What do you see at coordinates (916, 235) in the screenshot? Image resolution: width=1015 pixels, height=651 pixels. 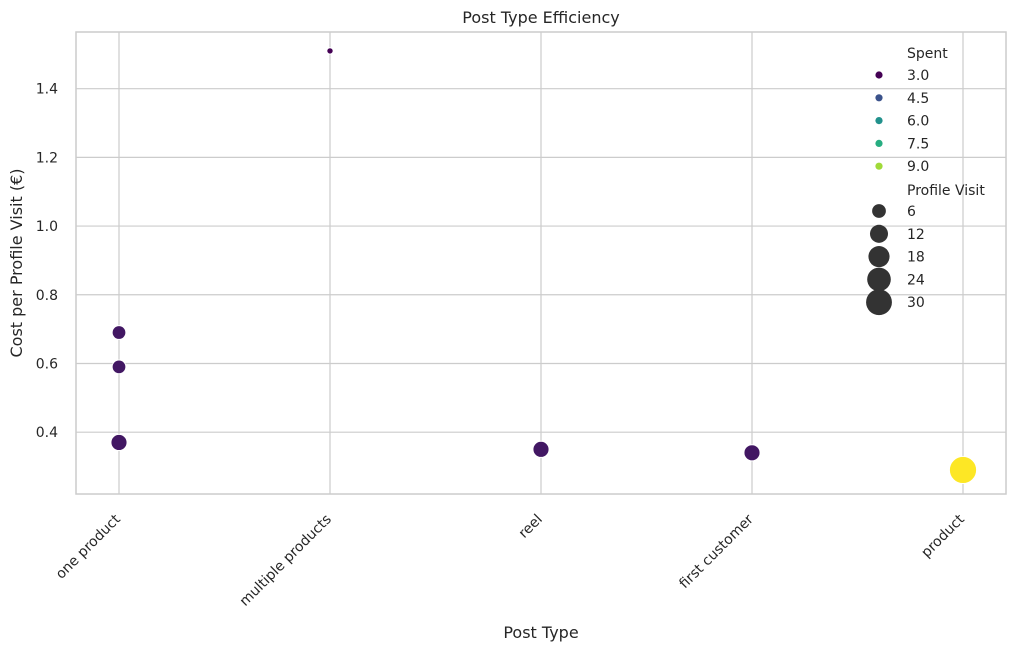 I see `legend-label: 12` at bounding box center [916, 235].